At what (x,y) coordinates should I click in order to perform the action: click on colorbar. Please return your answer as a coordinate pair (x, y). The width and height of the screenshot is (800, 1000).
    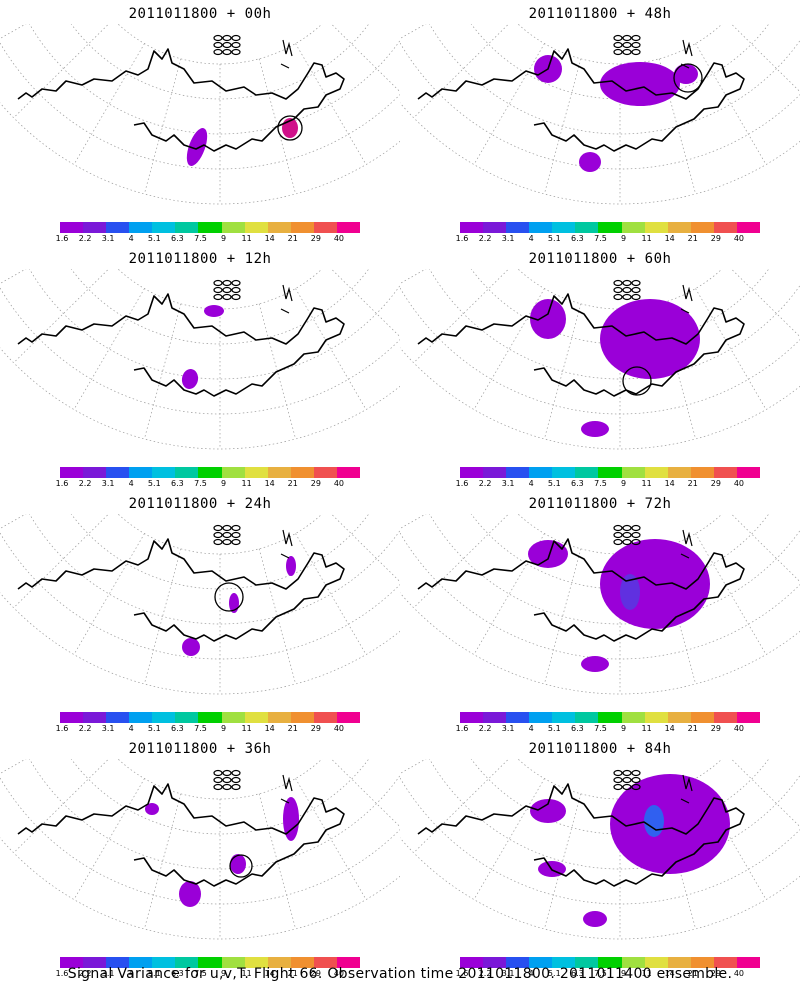
    Looking at the image, I should click on (210, 472).